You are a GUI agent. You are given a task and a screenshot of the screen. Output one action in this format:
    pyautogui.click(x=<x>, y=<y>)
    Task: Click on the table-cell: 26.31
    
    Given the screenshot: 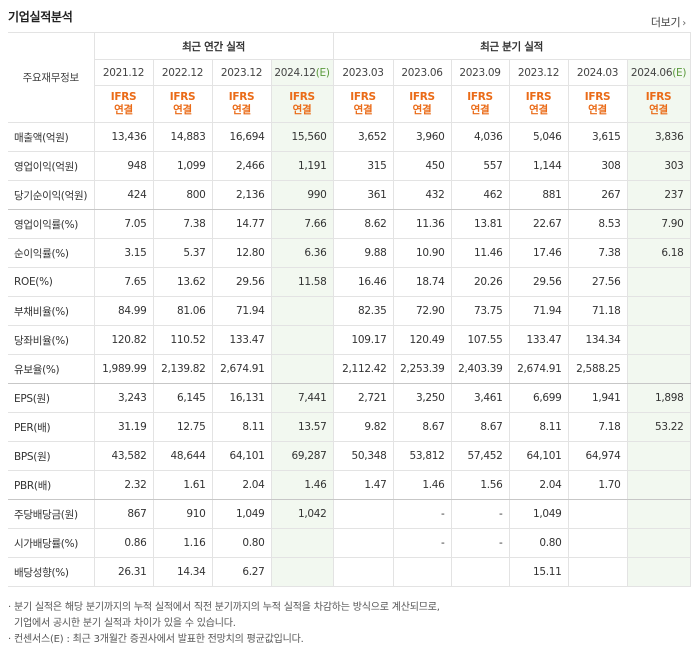 What is the action you would take?
    pyautogui.click(x=123, y=572)
    